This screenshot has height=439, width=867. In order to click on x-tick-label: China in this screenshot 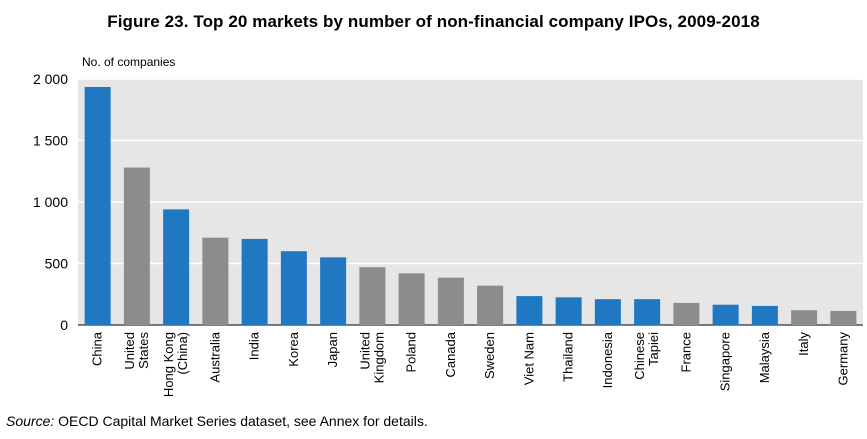, I will do `click(97, 348)`.